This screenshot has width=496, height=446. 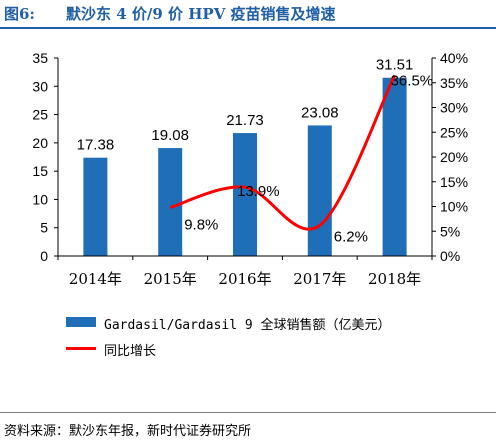 I want to click on legend-label-sales: Gardasil/Gardasil 9 全球销售额（亿美元）, so click(x=247, y=325).